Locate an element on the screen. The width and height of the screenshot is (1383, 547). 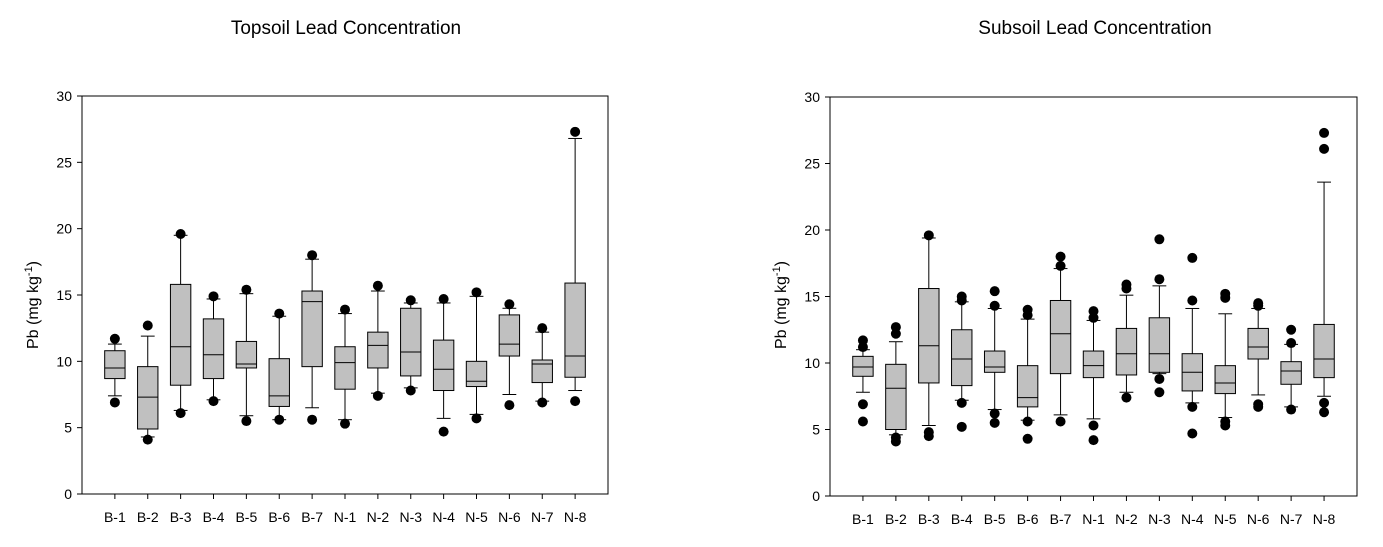
y-tick-label: 20 is located at coordinates (812, 230).